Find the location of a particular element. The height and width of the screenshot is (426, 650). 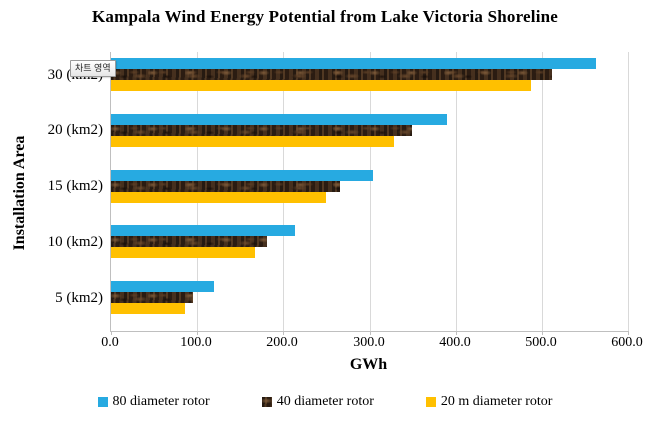

y-category-label: 10 (km2) is located at coordinates (75, 242).